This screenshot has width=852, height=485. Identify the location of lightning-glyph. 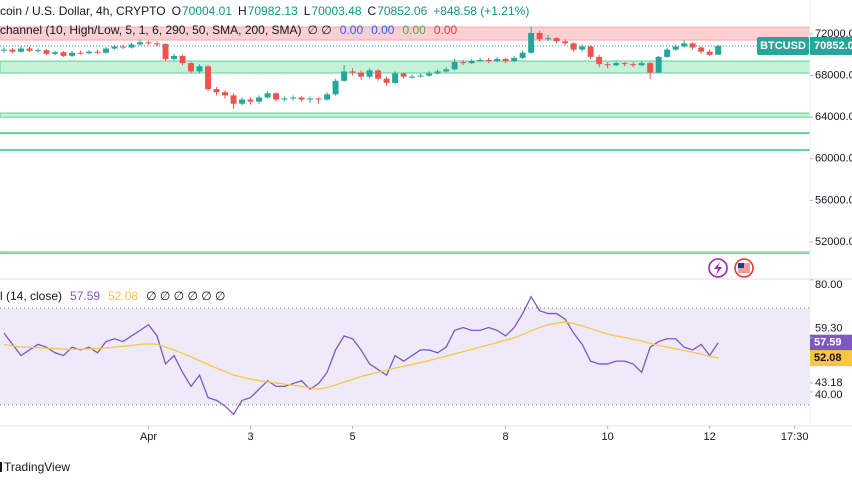
(718, 268).